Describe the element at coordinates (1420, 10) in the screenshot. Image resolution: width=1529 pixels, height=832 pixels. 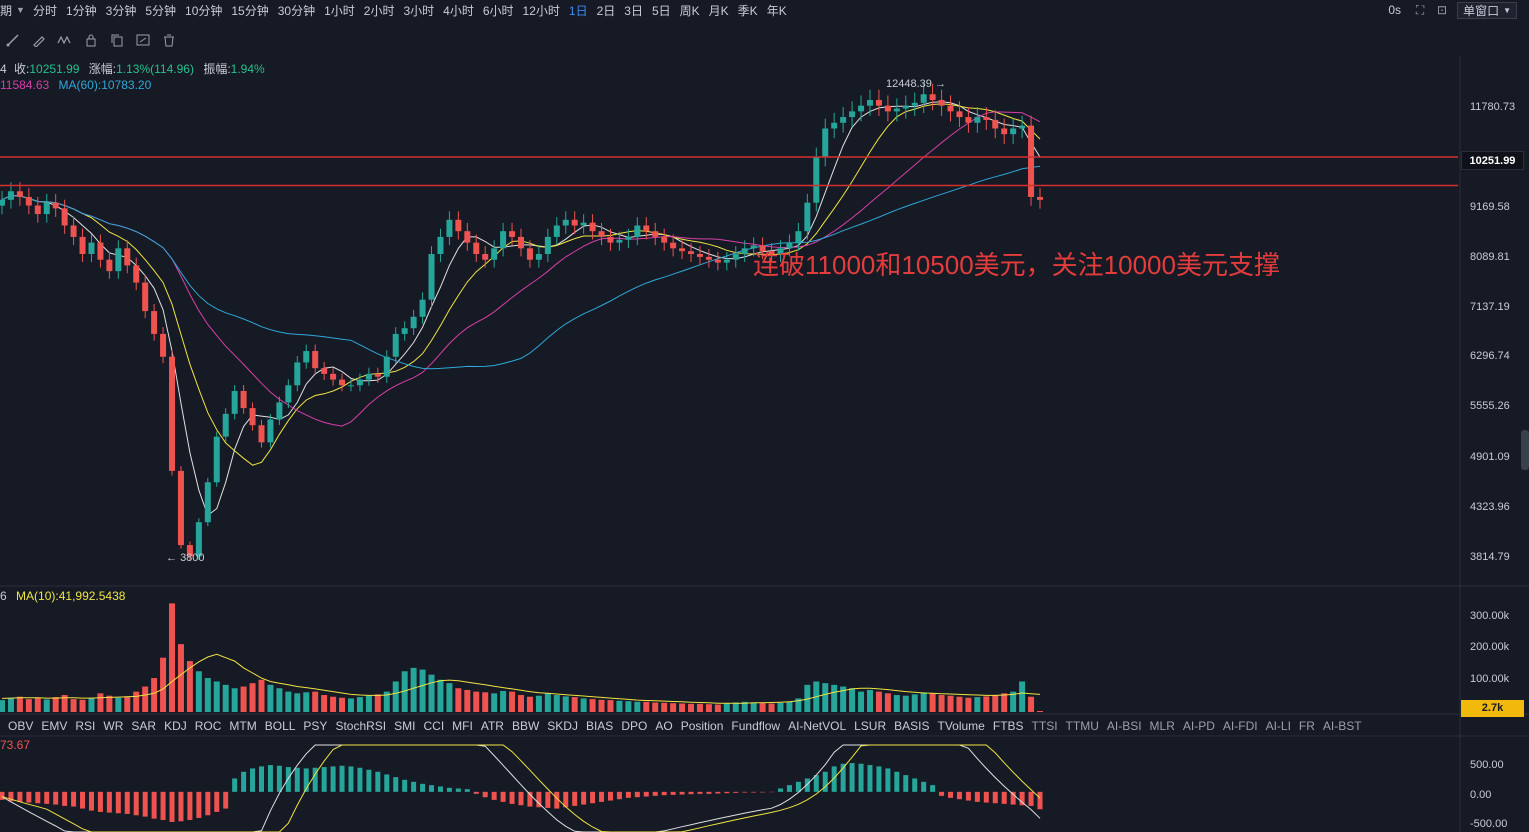
I see `fullscreen-icon: ⛶` at that location.